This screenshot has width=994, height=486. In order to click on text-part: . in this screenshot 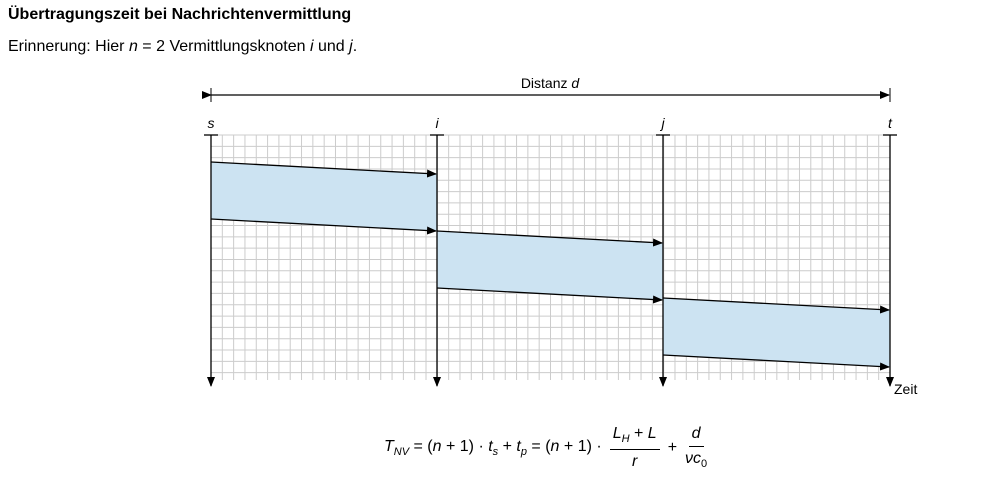, I will do `click(355, 46)`.